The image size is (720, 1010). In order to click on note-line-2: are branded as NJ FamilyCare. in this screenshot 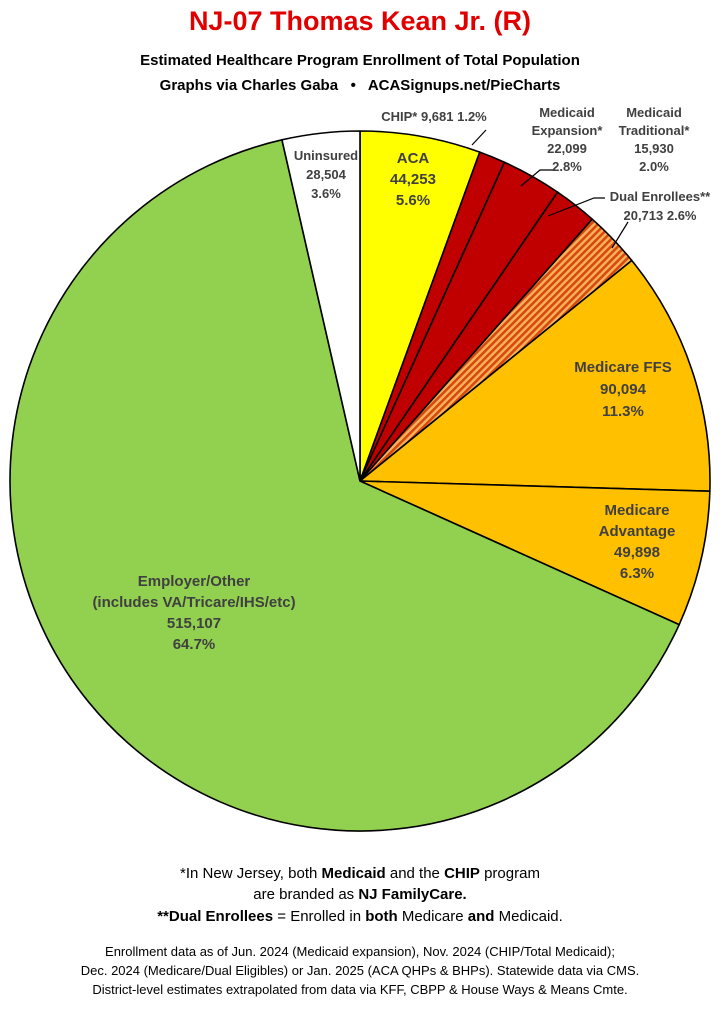, I will do `click(360, 894)`.